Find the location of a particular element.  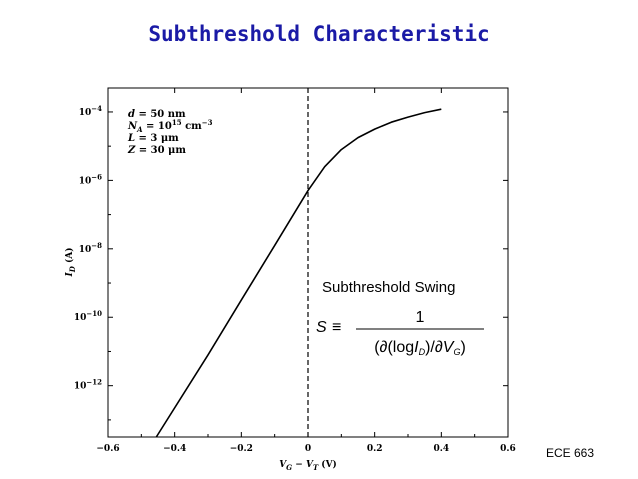

course-label: ECE 663 is located at coordinates (569, 453).